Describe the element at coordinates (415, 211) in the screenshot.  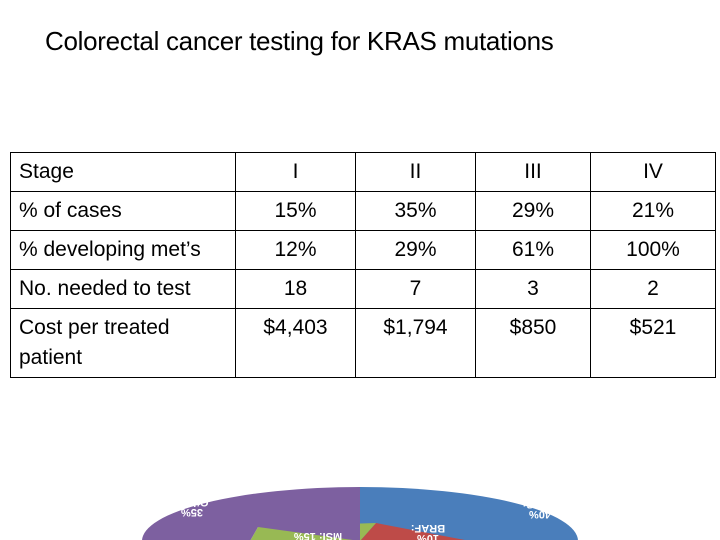
I see `table-cell: 35%` at that location.